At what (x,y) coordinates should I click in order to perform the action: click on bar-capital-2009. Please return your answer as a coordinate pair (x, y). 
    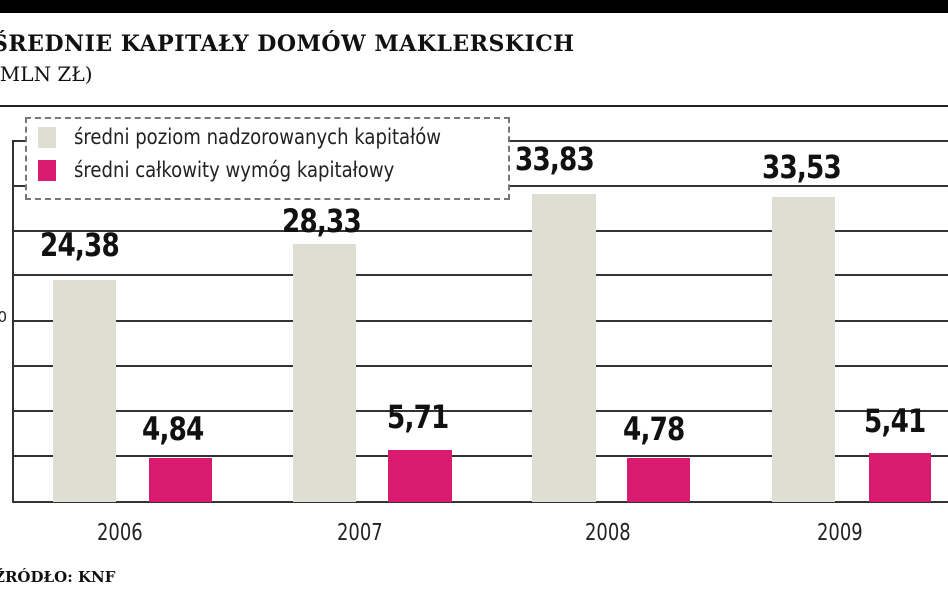
    Looking at the image, I should click on (803, 349).